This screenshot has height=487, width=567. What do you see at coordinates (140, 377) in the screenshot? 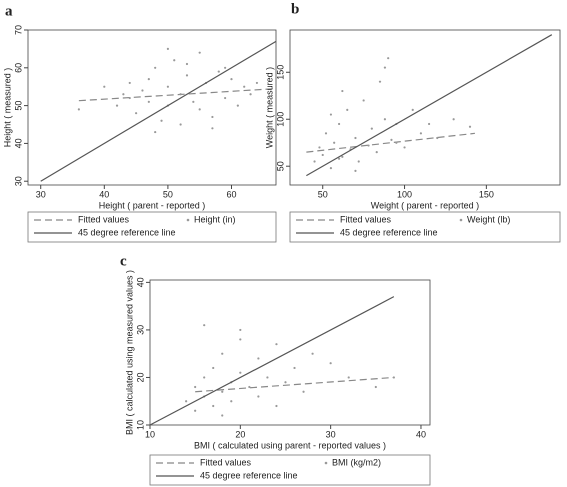
I see `y-tick-label: 20` at bounding box center [140, 377].